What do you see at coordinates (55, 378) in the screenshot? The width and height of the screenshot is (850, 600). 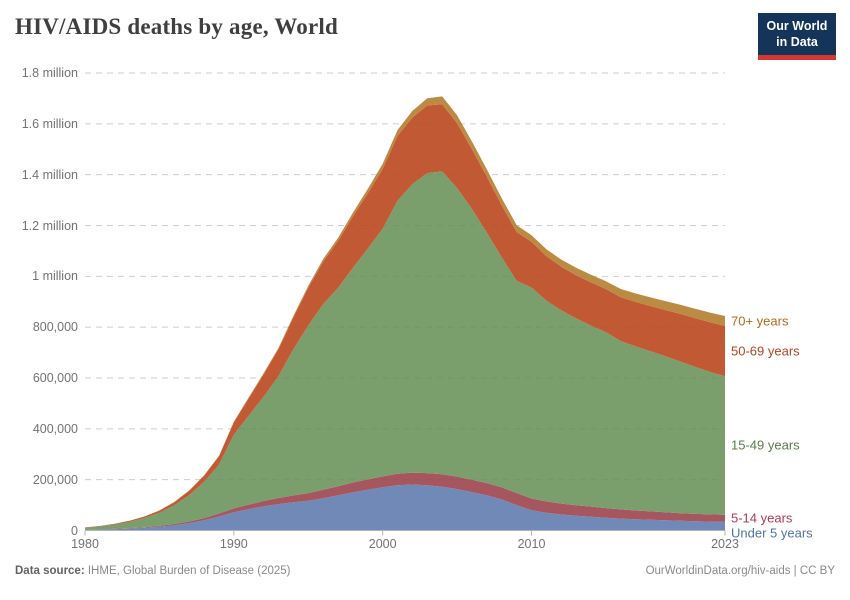 I see `y-axis-label: 600,000` at bounding box center [55, 378].